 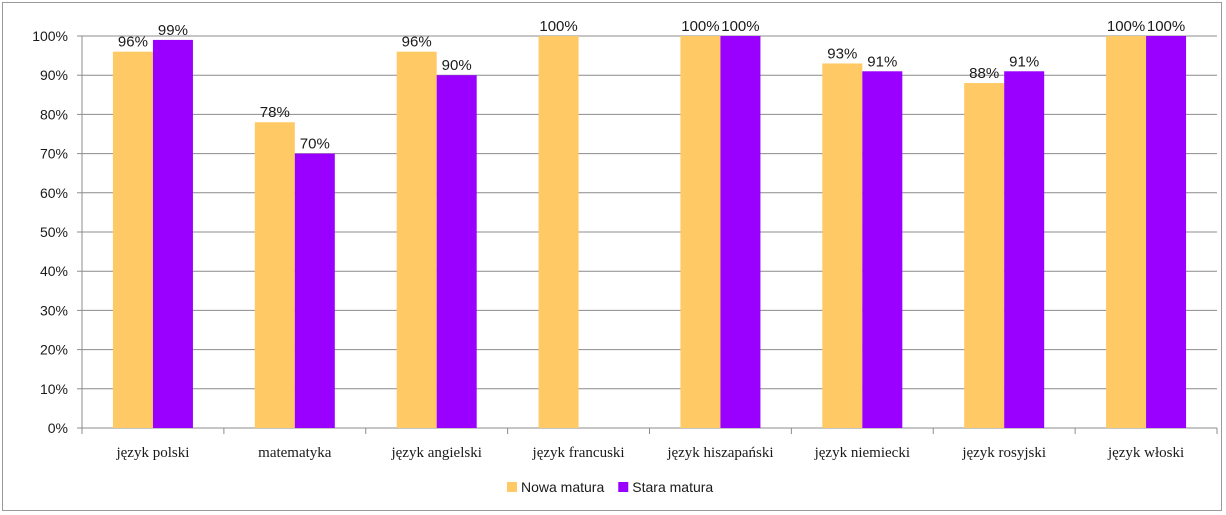 What do you see at coordinates (173, 30) in the screenshot?
I see `data-label: 99%` at bounding box center [173, 30].